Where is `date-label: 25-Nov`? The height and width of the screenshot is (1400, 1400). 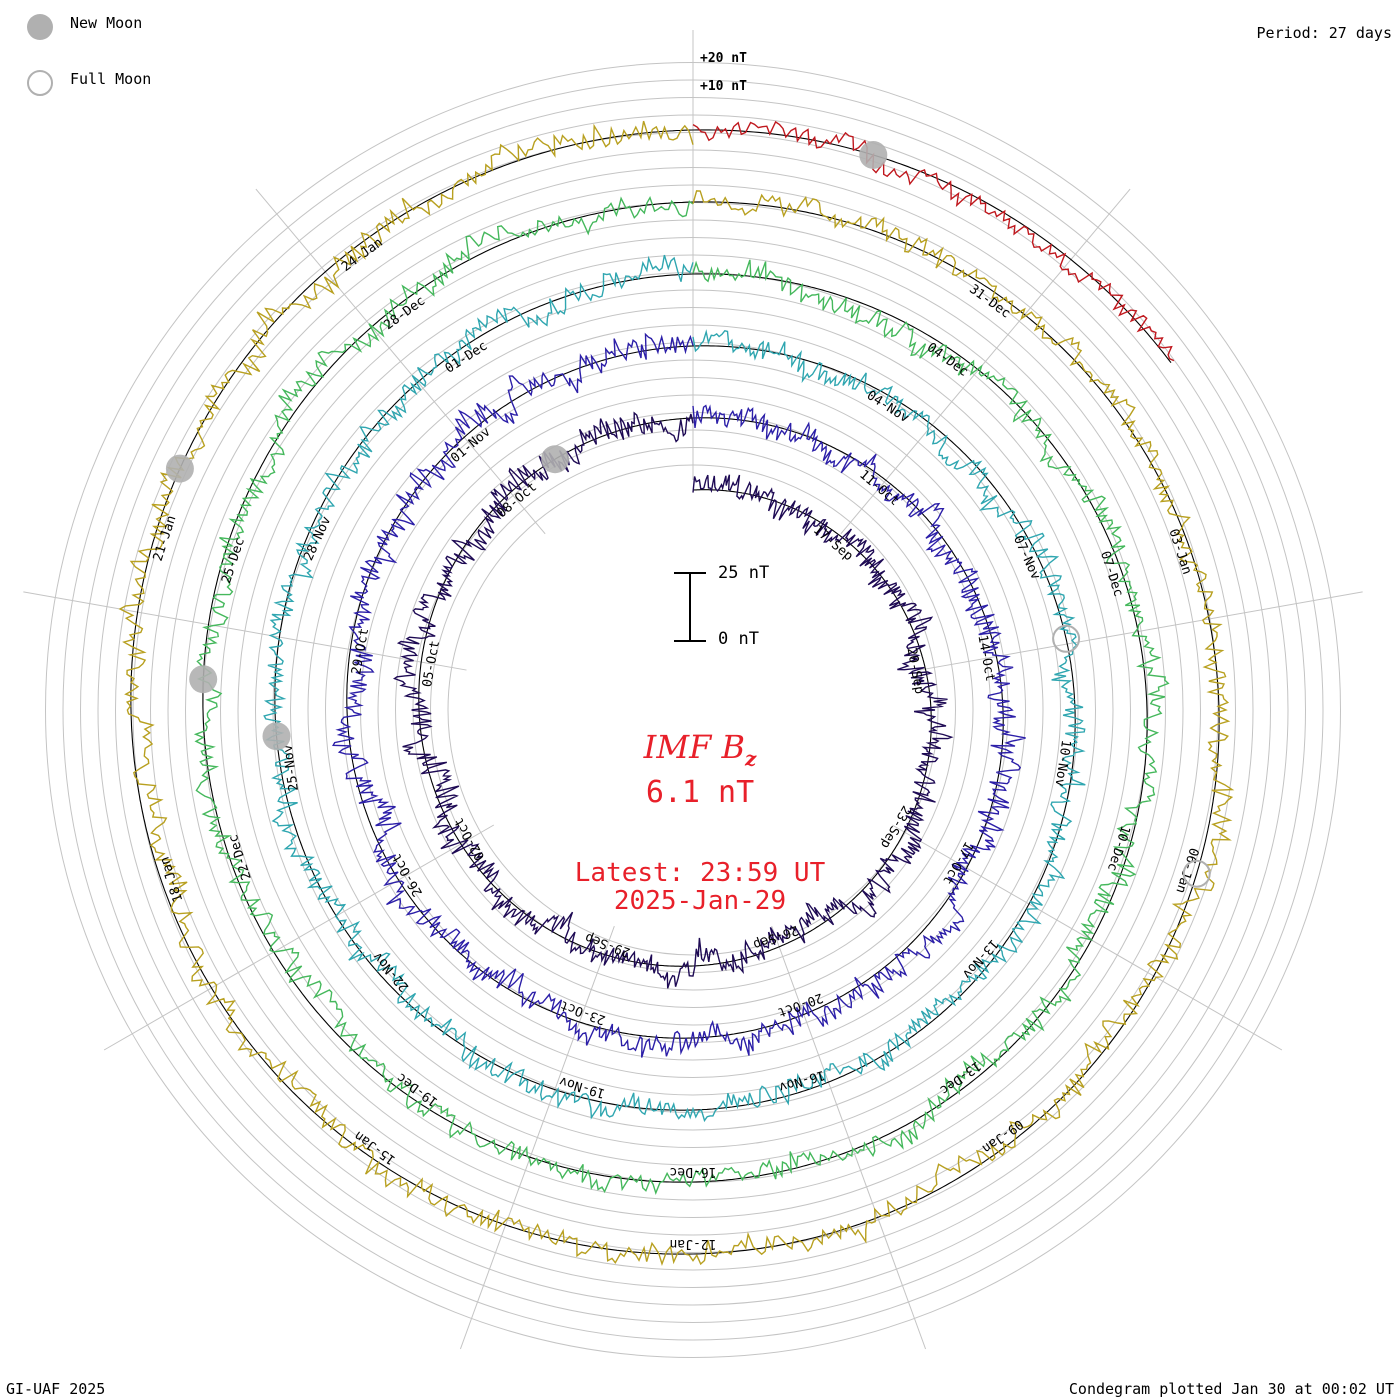 date-label: 25-Nov is located at coordinates (291, 767).